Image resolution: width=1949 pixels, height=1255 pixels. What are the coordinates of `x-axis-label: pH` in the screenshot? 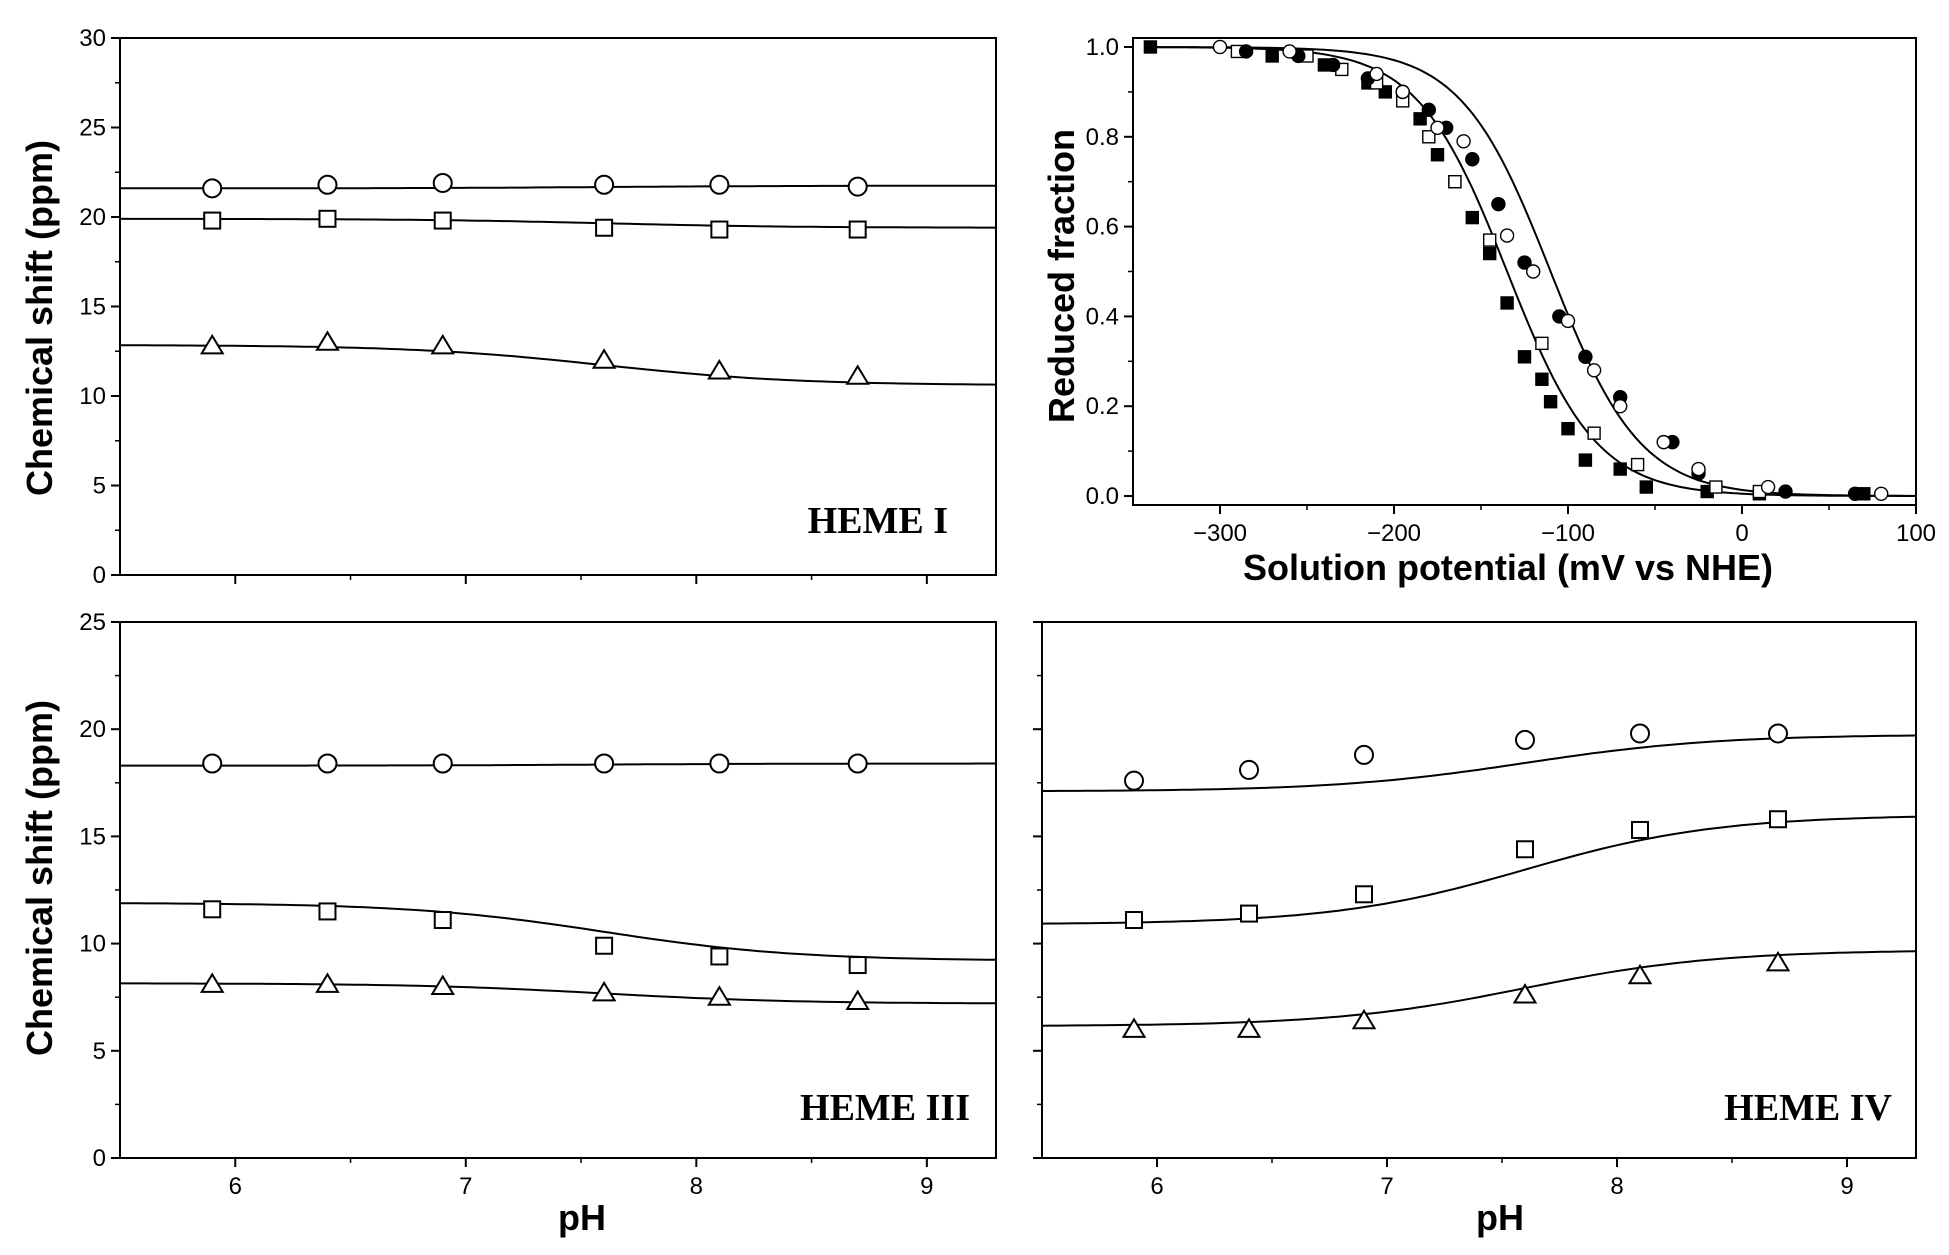 It's located at (582, 1217).